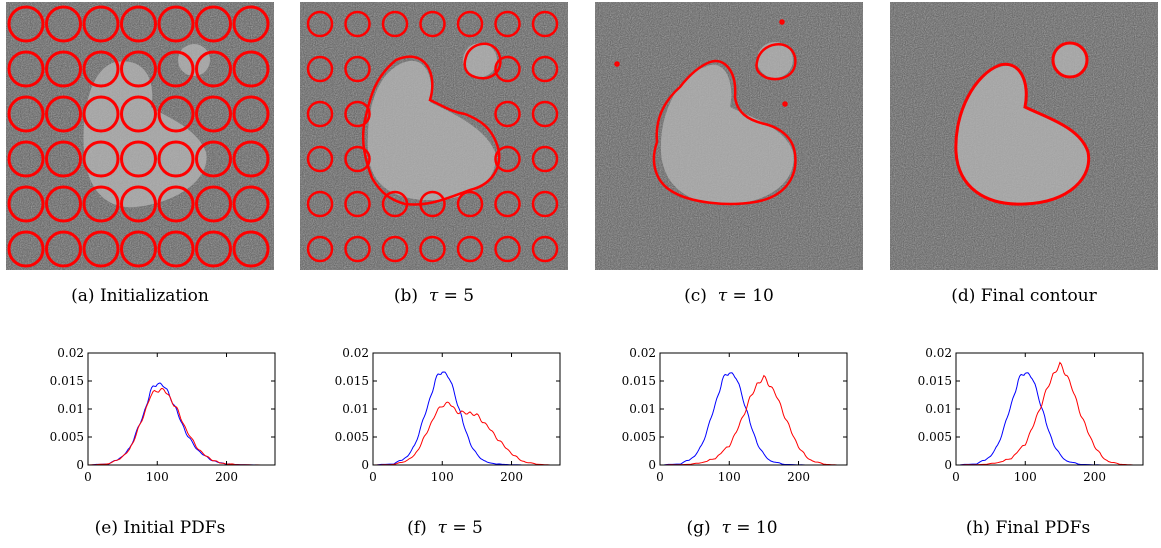 This screenshot has height=548, width=1161. What do you see at coordinates (732, 528) in the screenshot?
I see `caption-g: (g) τ = 10` at bounding box center [732, 528].